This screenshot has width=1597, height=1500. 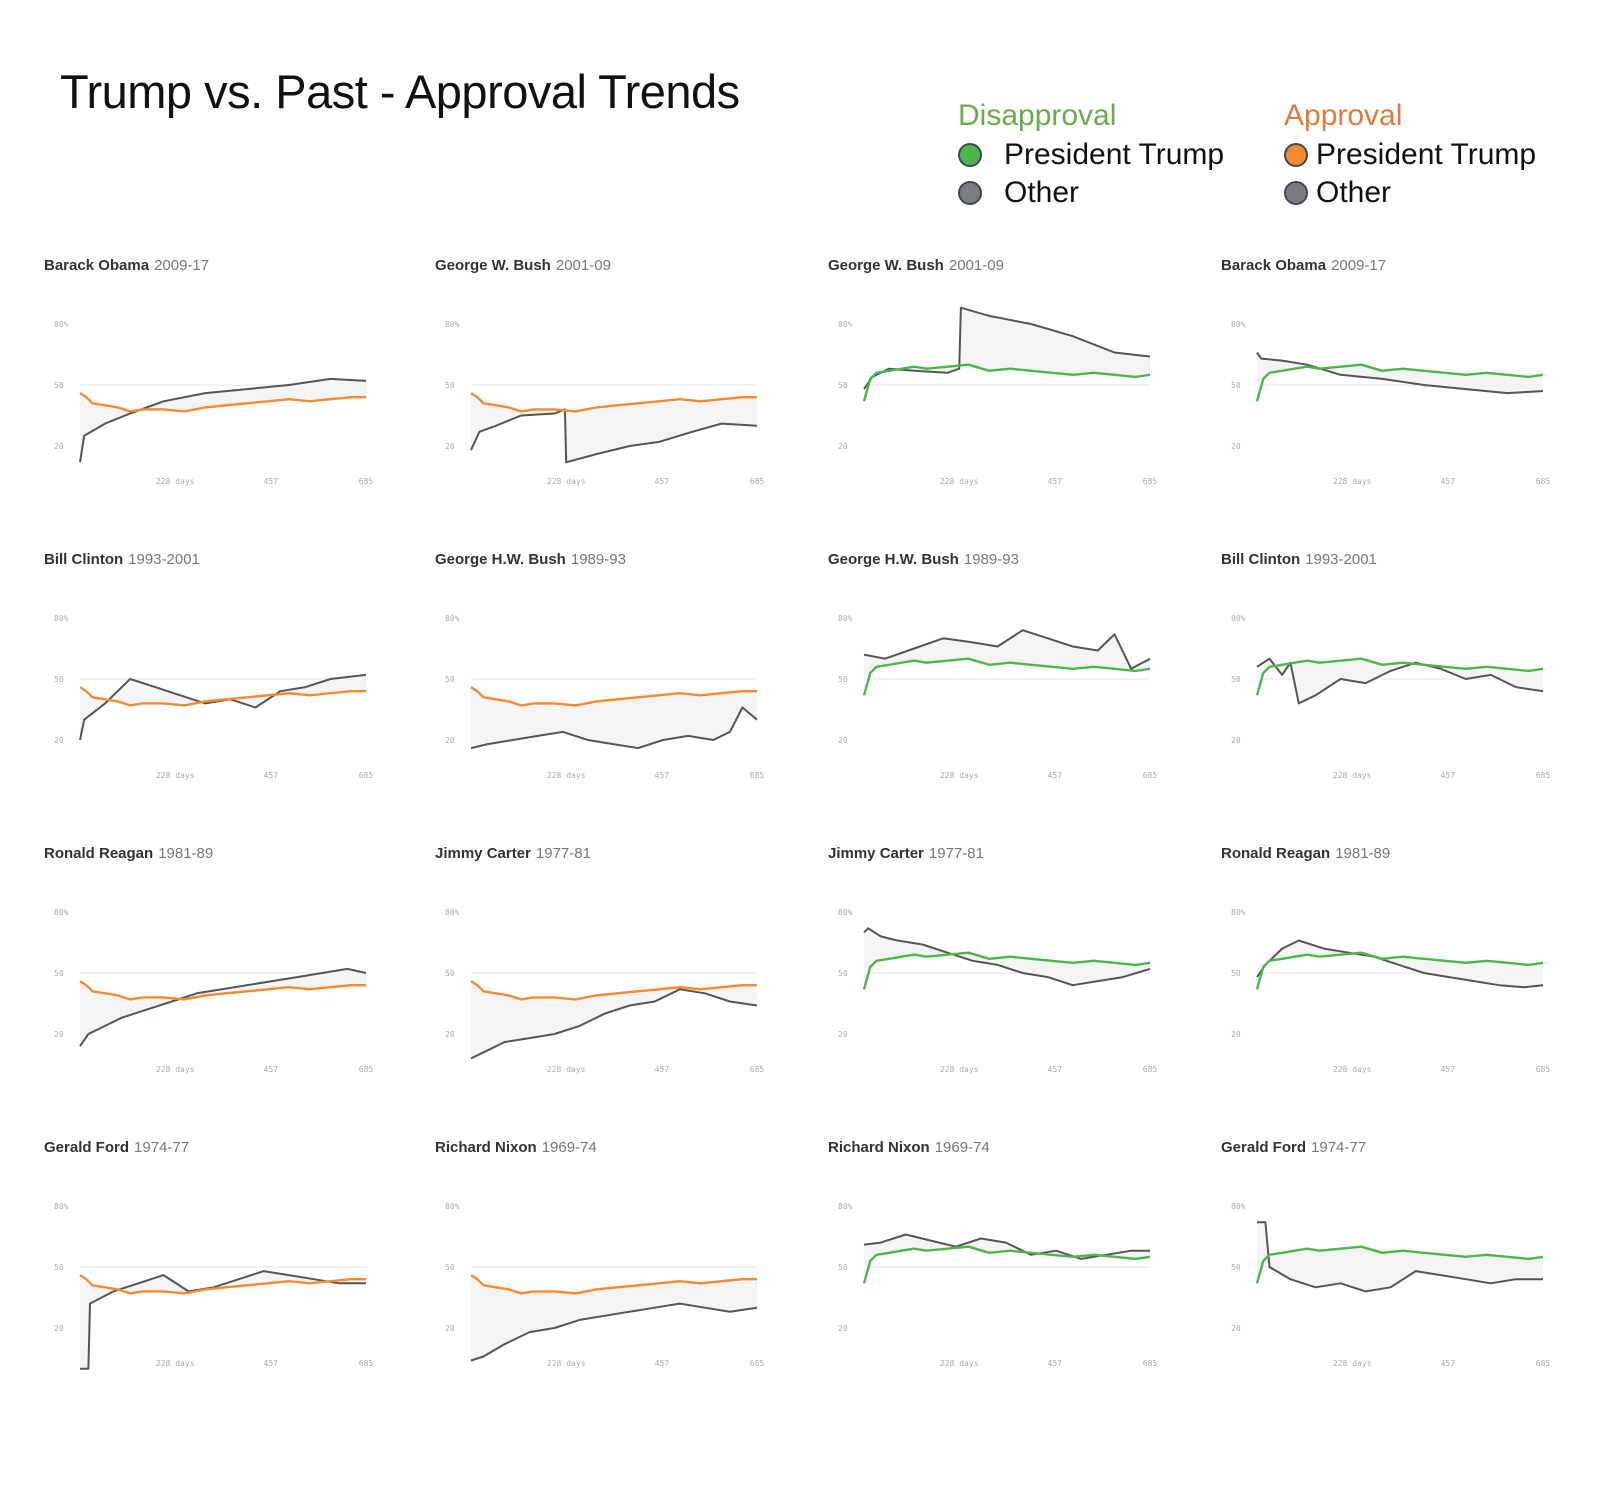 I want to click on panel-1: Barack Obama 2009-17 80% 50 20 228 days 457 685, so click(x=208, y=371).